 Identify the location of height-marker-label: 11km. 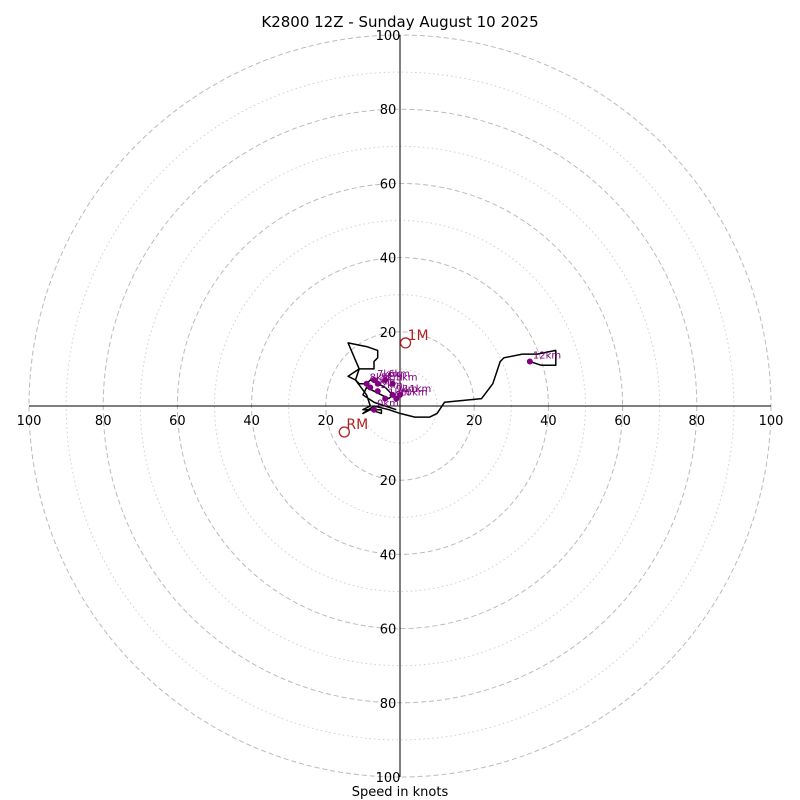
(417, 389).